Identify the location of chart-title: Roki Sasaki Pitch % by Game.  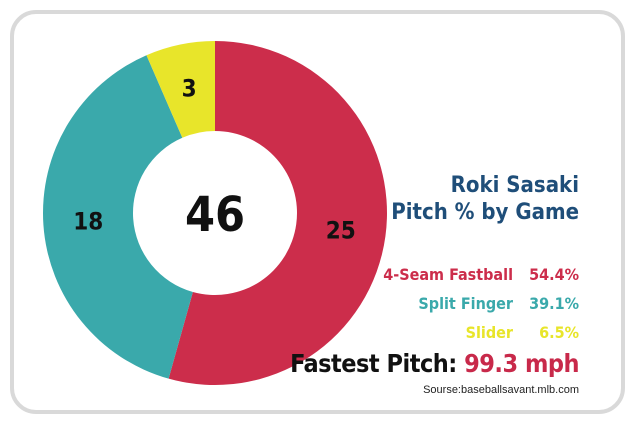
(485, 199).